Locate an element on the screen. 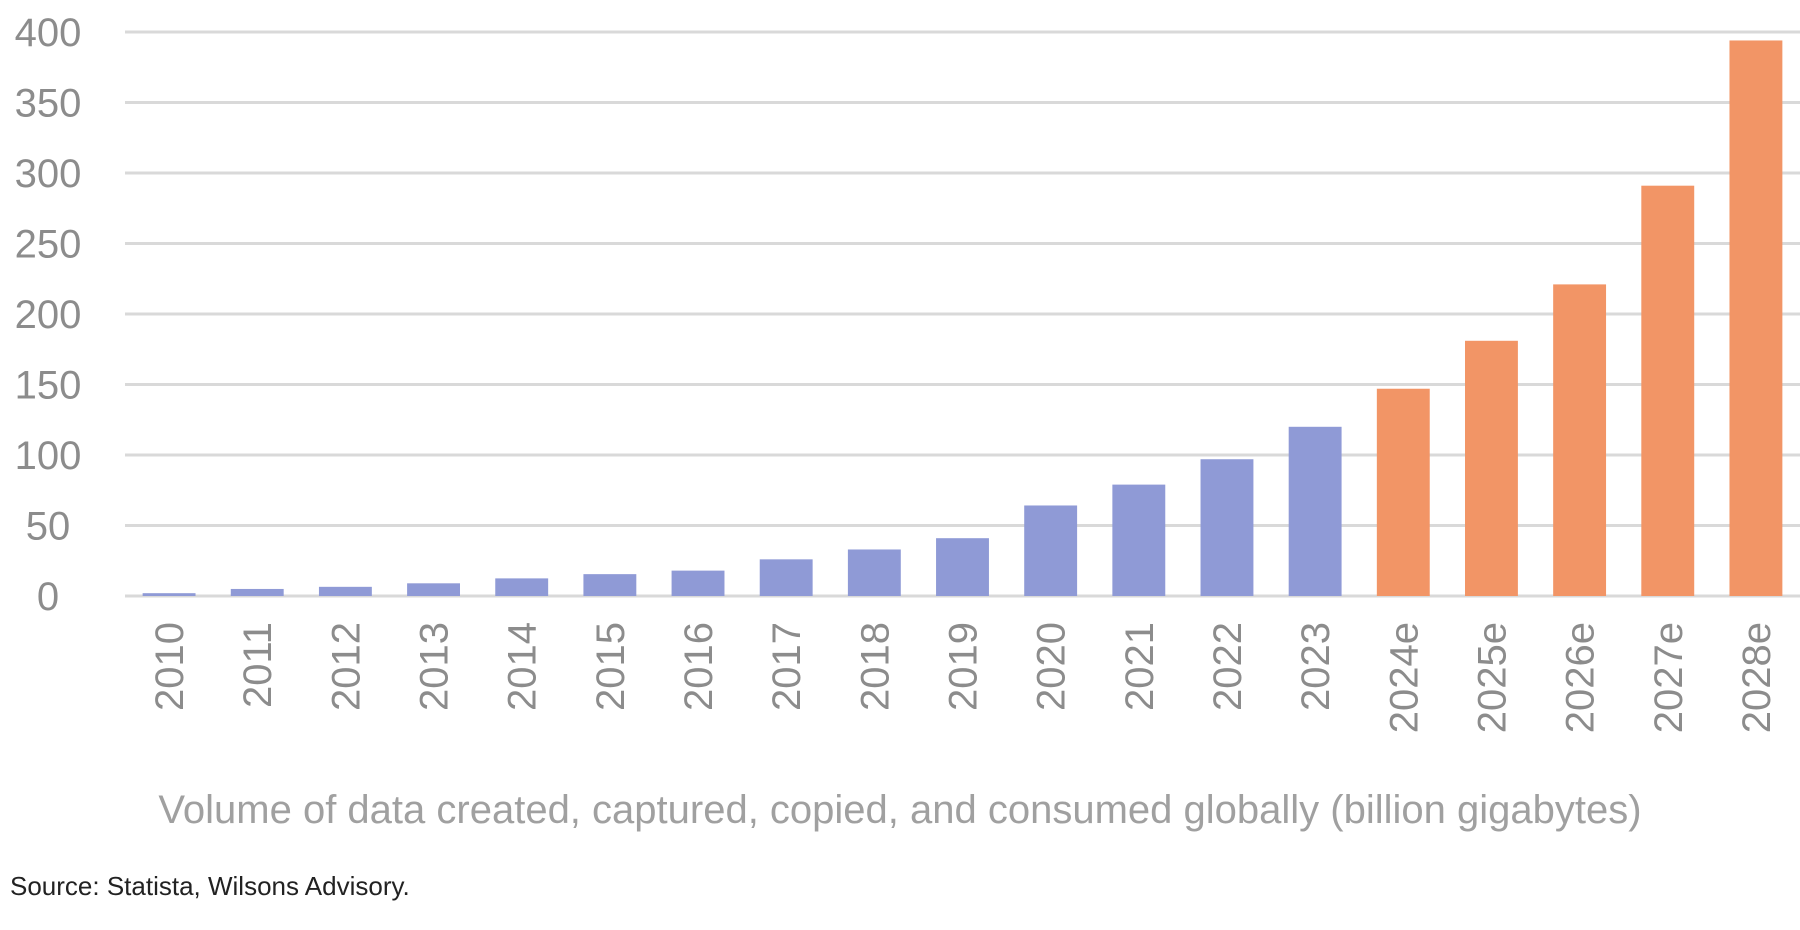 This screenshot has width=1800, height=930. x-tick-label: 2014 is located at coordinates (523, 666).